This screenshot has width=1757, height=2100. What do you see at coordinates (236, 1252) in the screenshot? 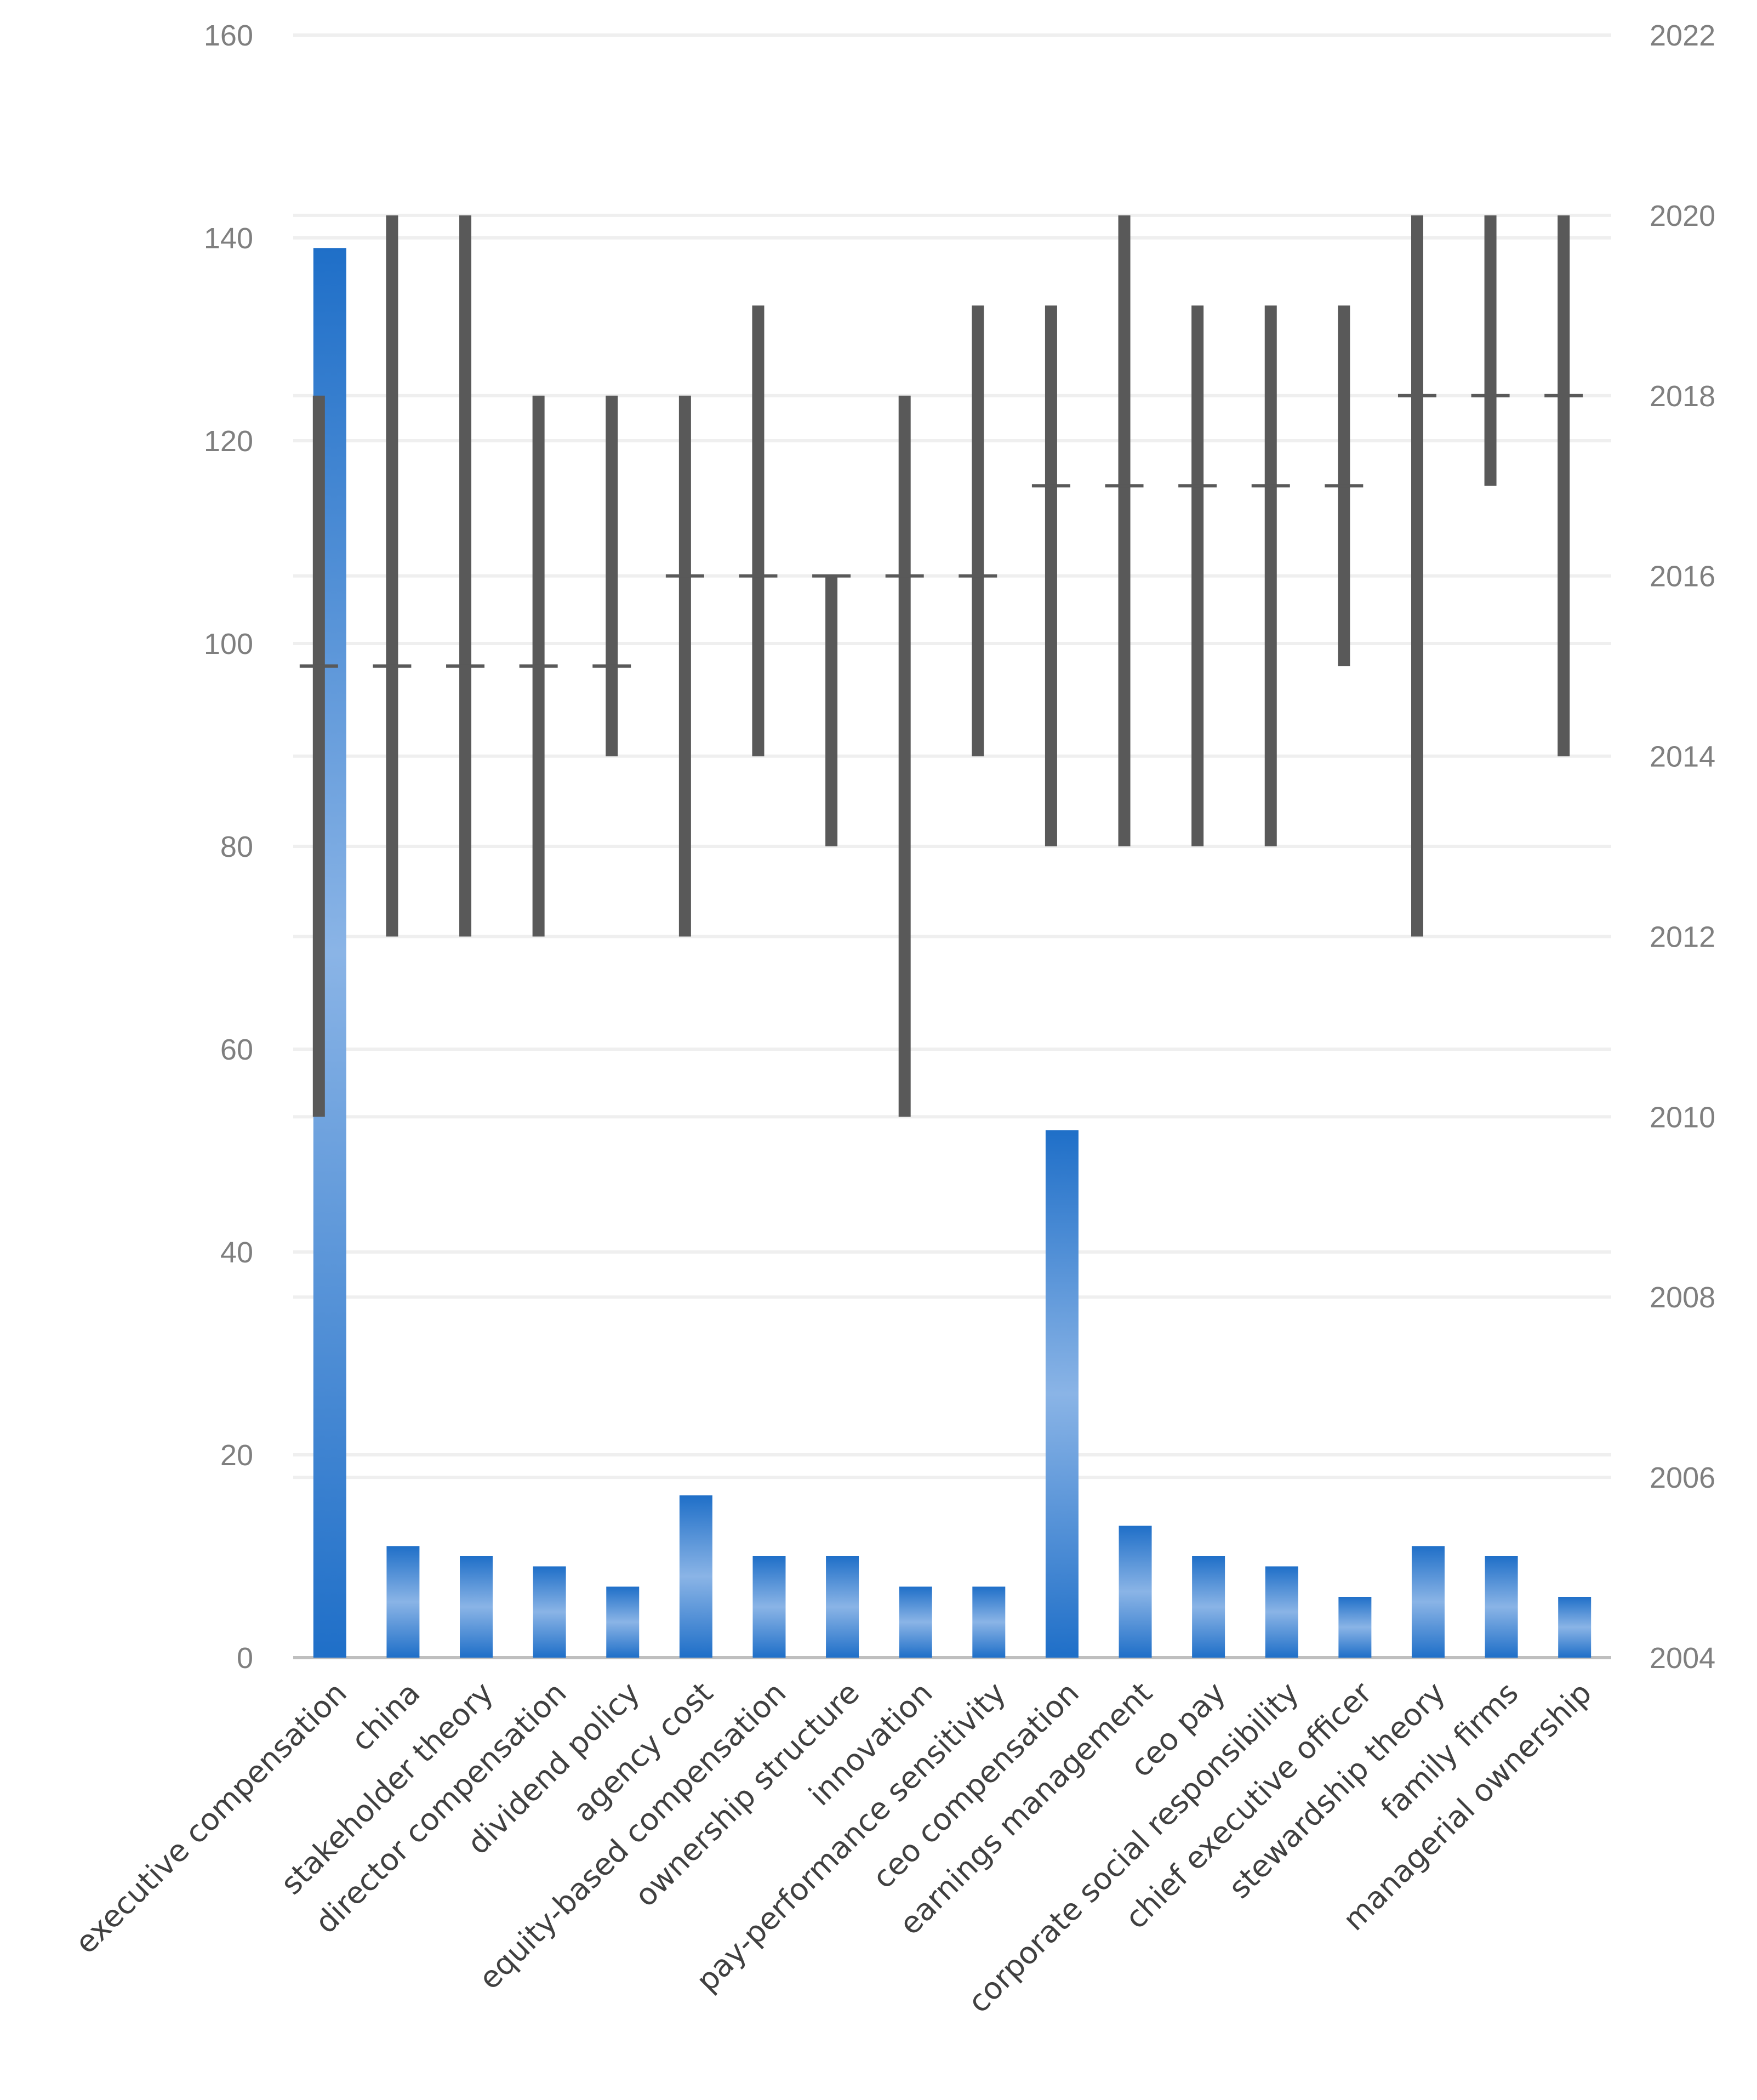
I see `y-left-tick-label: 40` at bounding box center [236, 1252].